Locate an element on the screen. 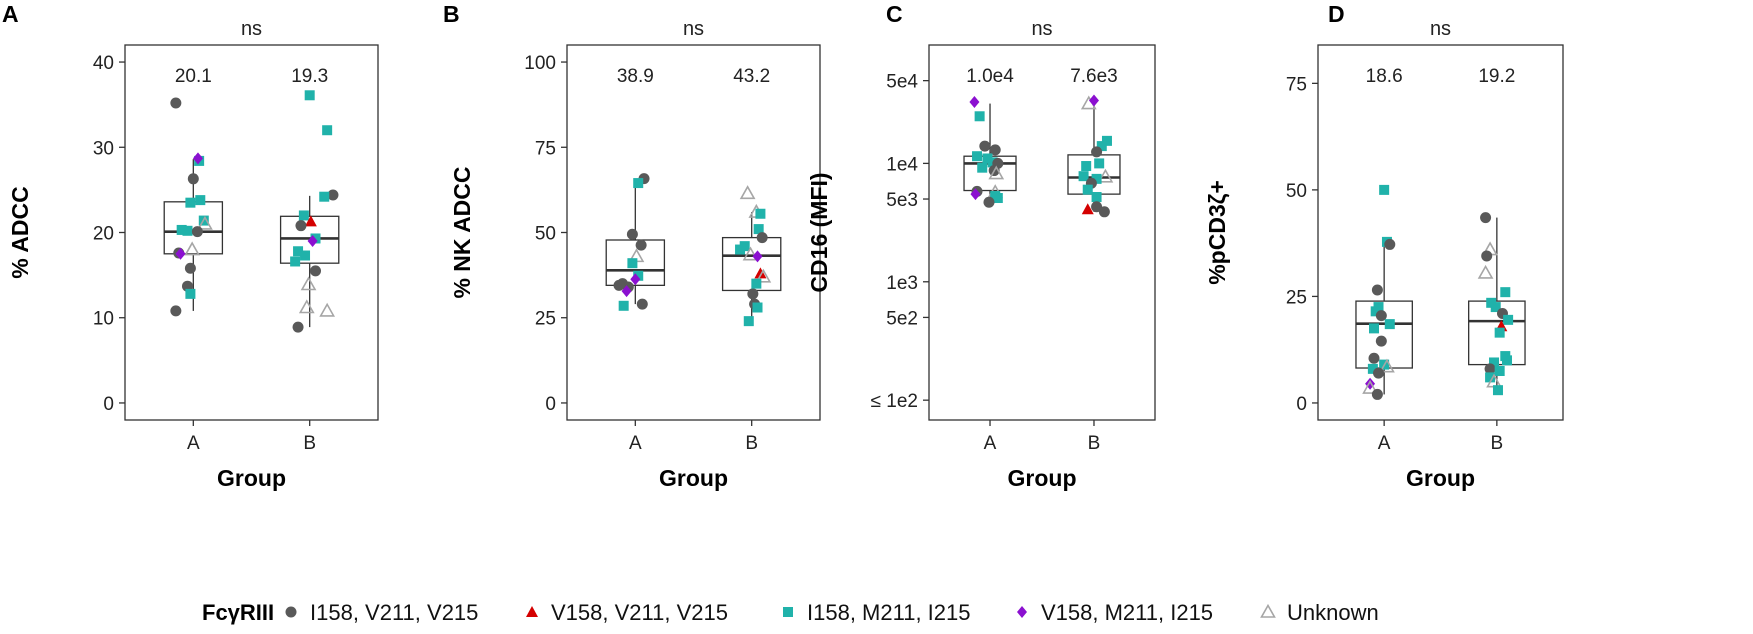 This screenshot has height=634, width=1753. panel-letter-d: D is located at coordinates (1336, 14).